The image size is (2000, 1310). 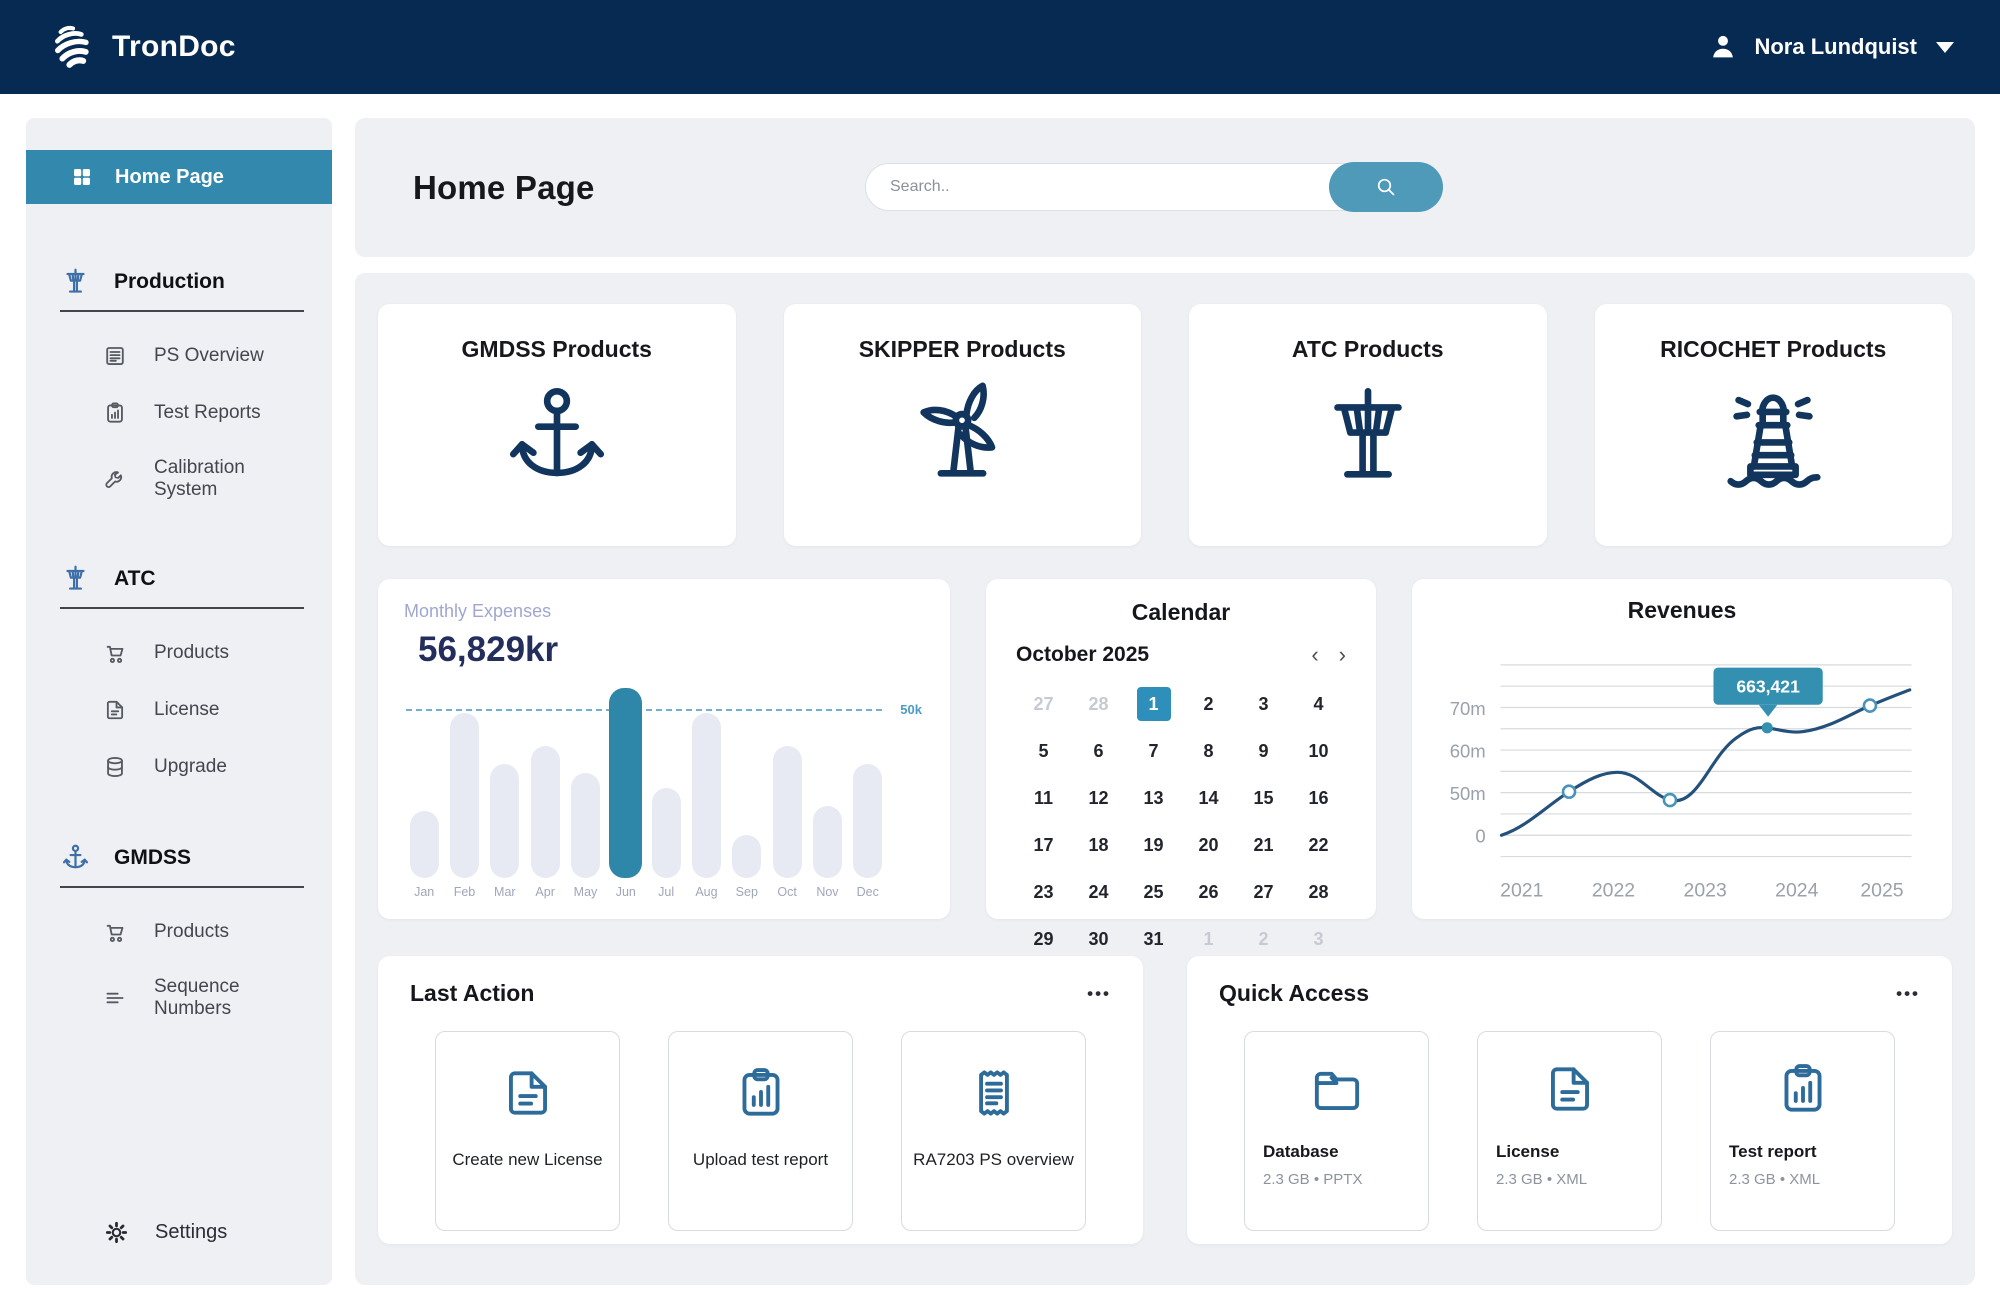 What do you see at coordinates (706, 795) in the screenshot?
I see `expense-bar-aug` at bounding box center [706, 795].